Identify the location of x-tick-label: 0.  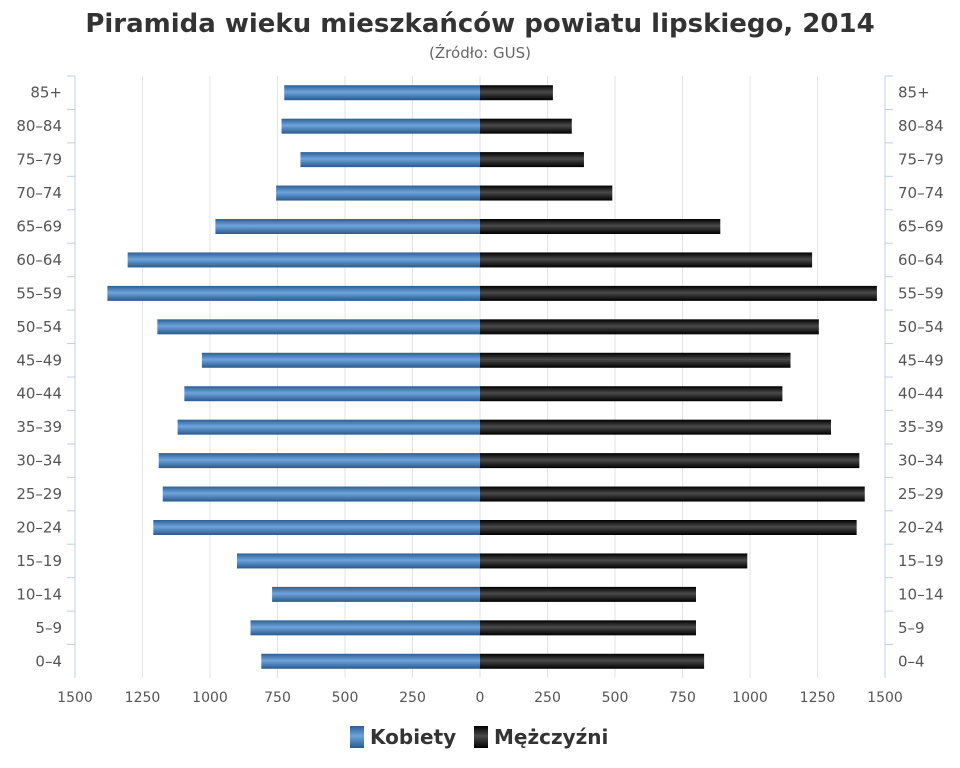
(480, 698).